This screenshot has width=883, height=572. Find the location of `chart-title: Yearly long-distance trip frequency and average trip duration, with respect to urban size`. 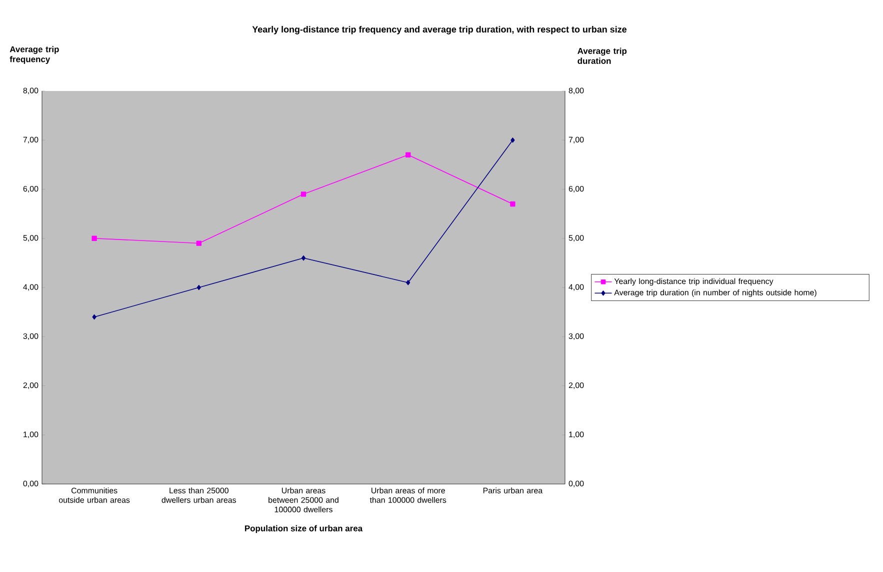

chart-title: Yearly long-distance trip frequency and average trip duration, with respect to urban size is located at coordinates (439, 30).